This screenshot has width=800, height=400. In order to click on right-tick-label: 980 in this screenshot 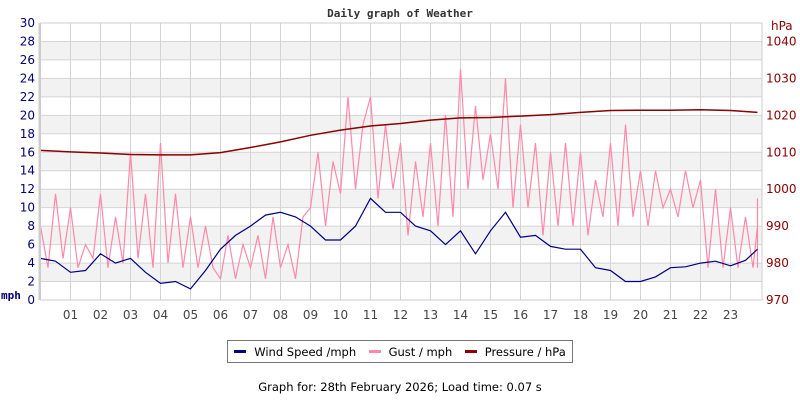, I will do `click(777, 263)`.